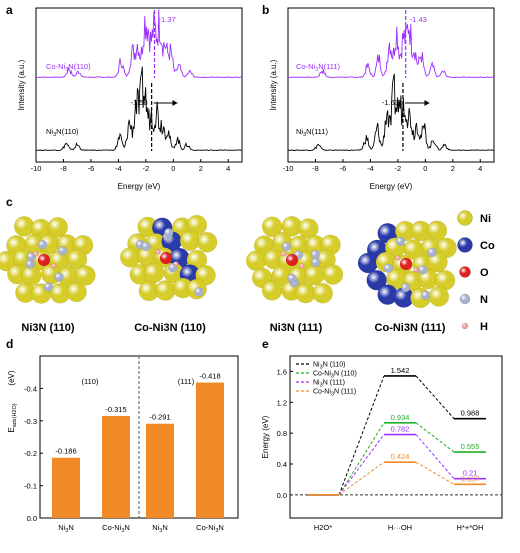  What do you see at coordinates (115, 409) in the screenshot?
I see `bar-value-label: -0.315` at bounding box center [115, 409].